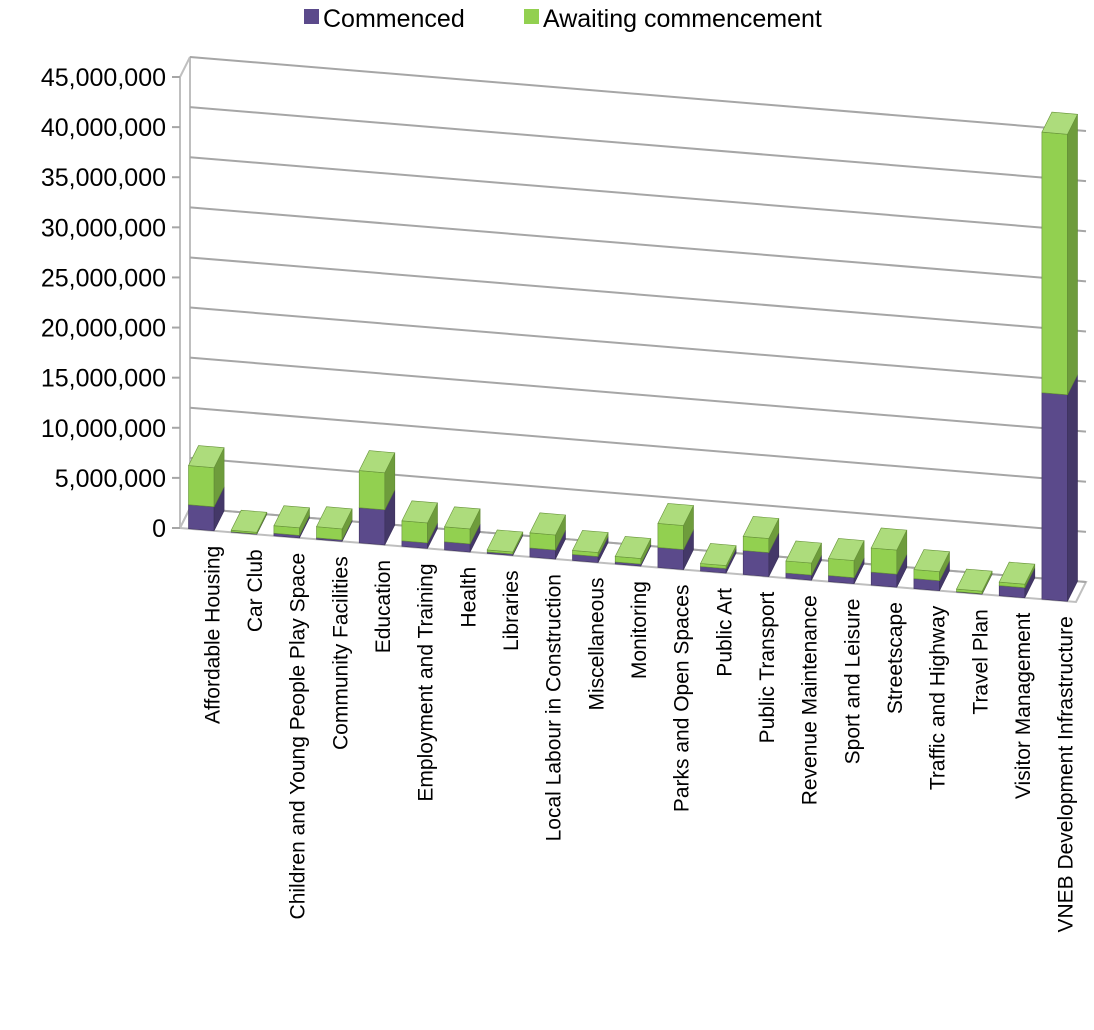  I want to click on bar-side-awaiting-commencement, so click(1072, 254).